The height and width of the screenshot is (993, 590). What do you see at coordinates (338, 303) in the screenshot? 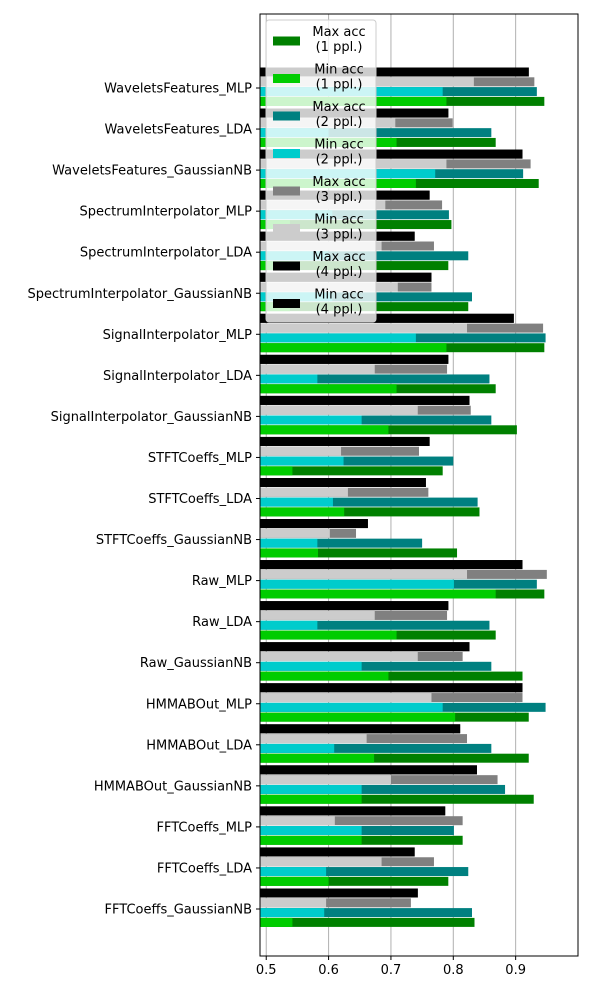
I see `legend-label: Min acc (4 ppl.)` at bounding box center [338, 303].